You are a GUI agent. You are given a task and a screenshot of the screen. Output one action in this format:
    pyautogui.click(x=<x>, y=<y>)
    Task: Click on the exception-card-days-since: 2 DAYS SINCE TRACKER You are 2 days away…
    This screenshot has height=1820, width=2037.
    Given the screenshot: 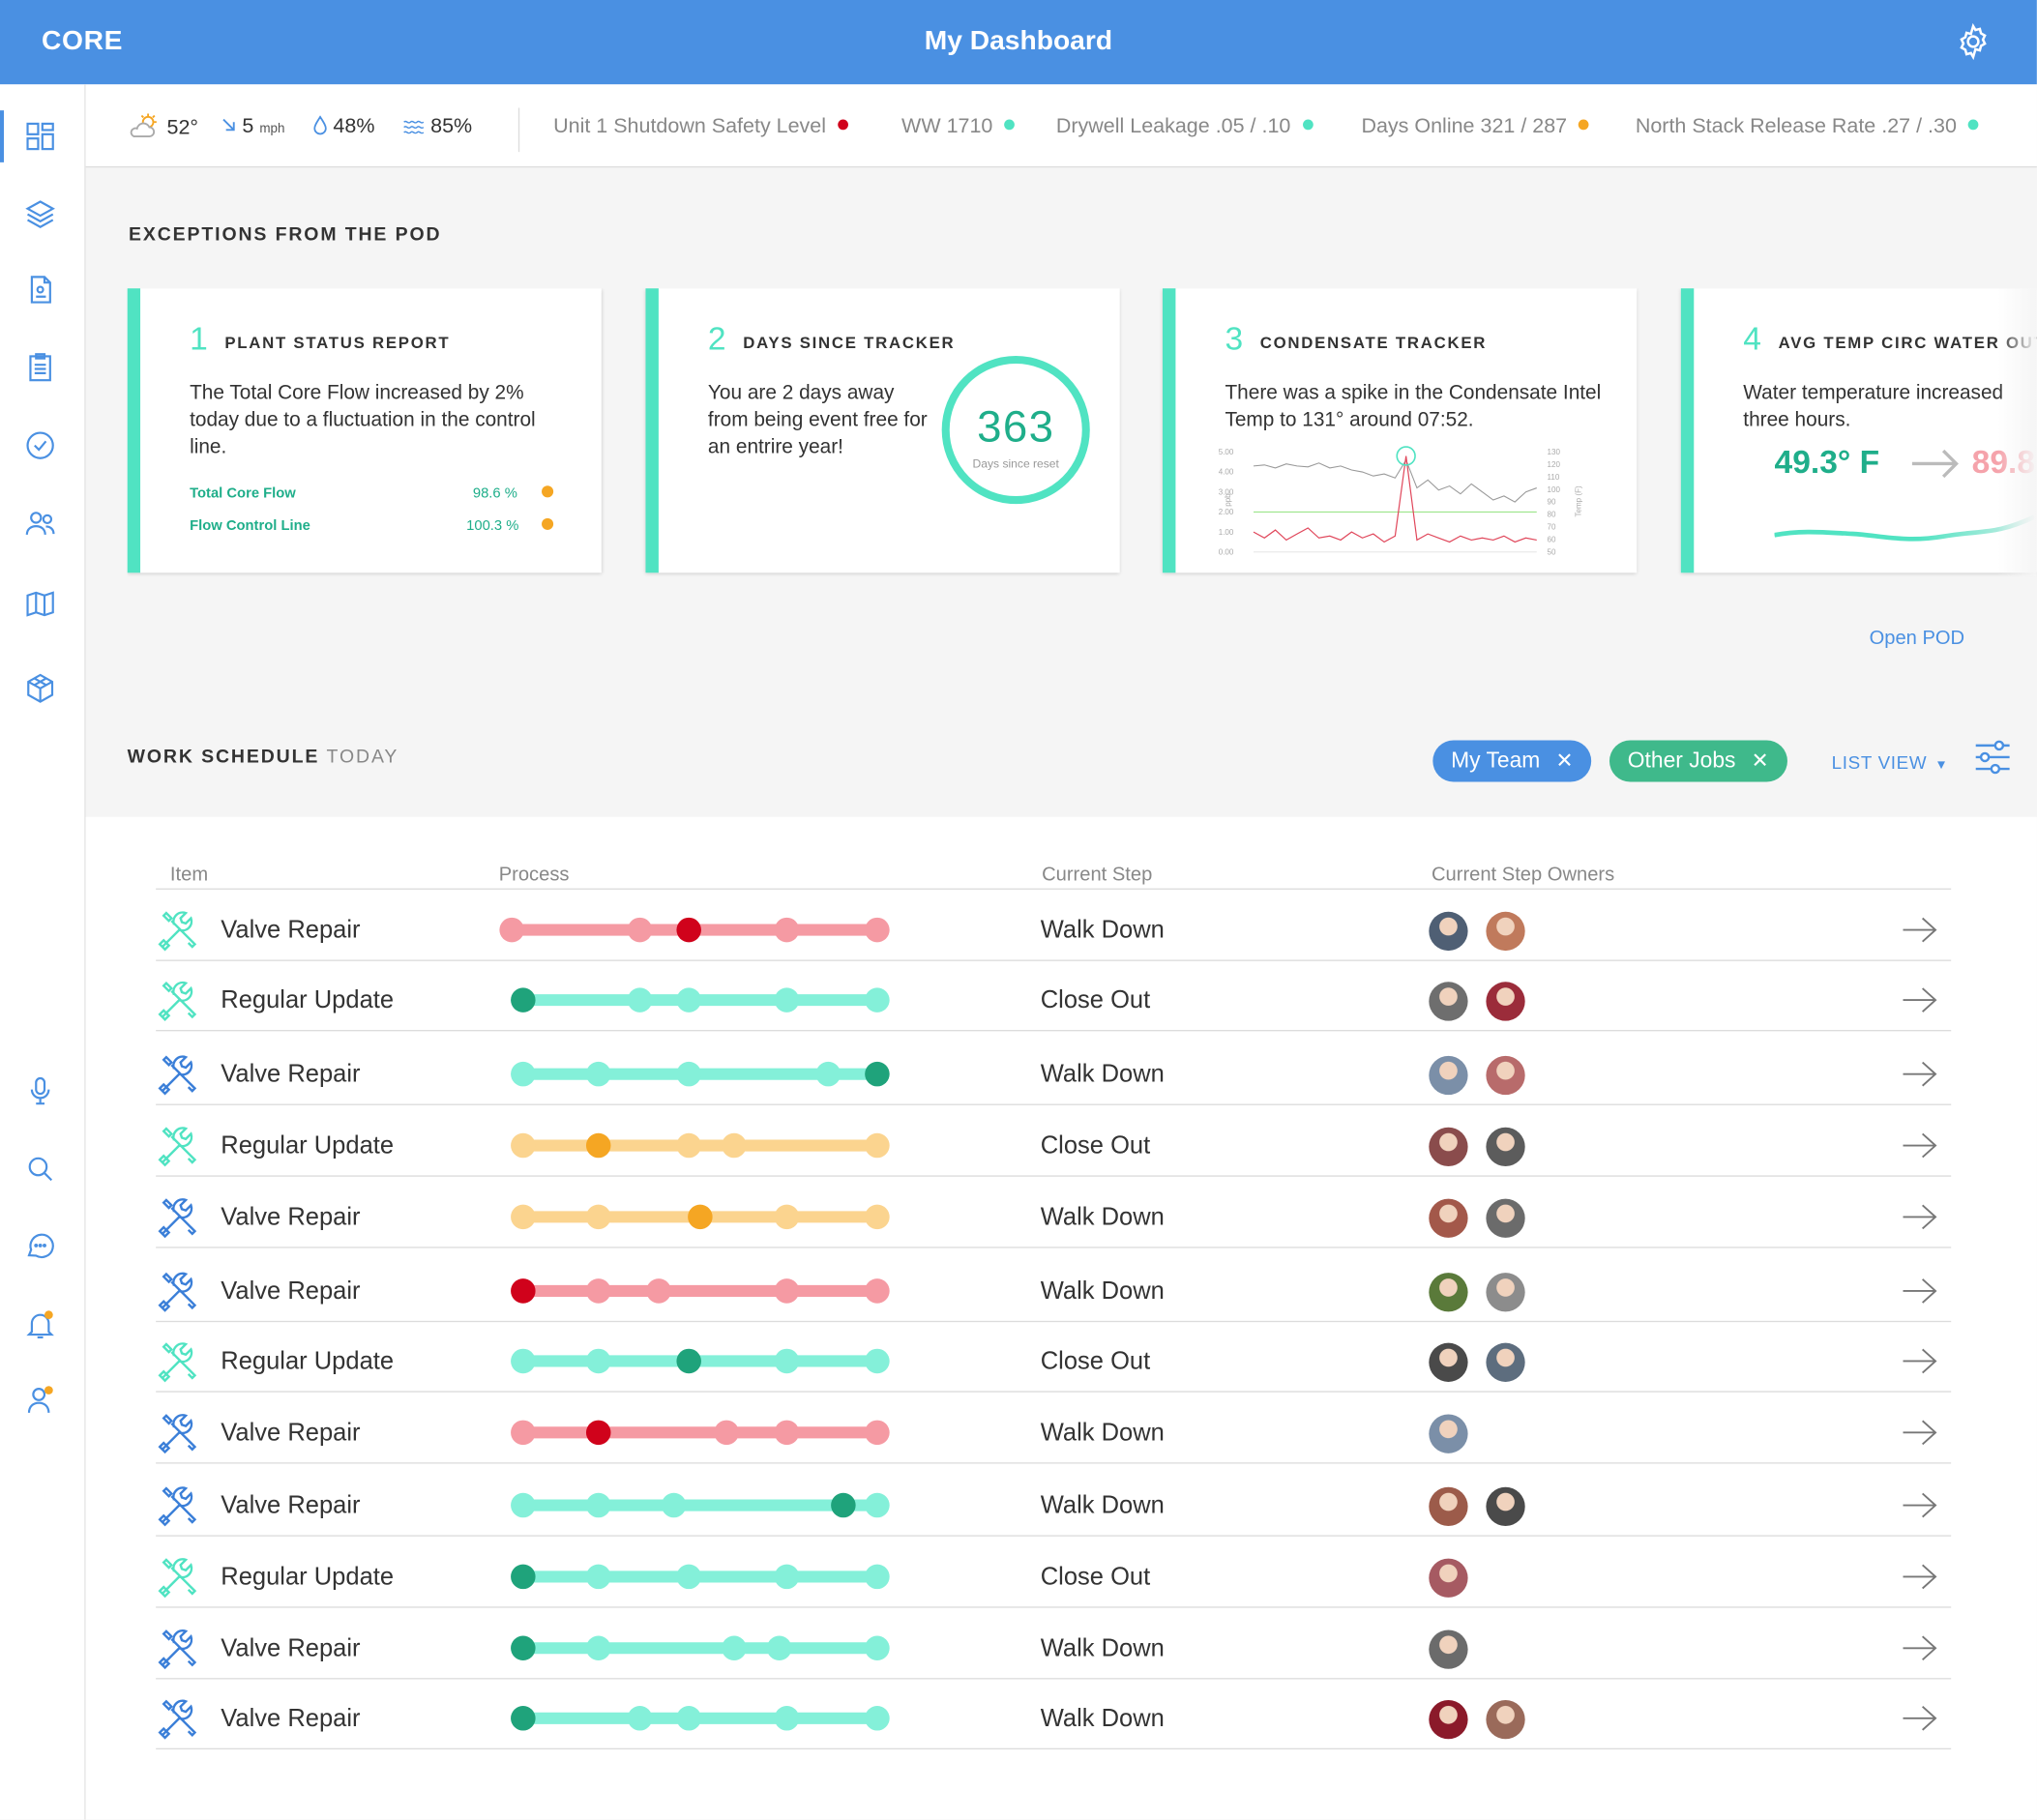 What is the action you would take?
    pyautogui.click(x=883, y=431)
    